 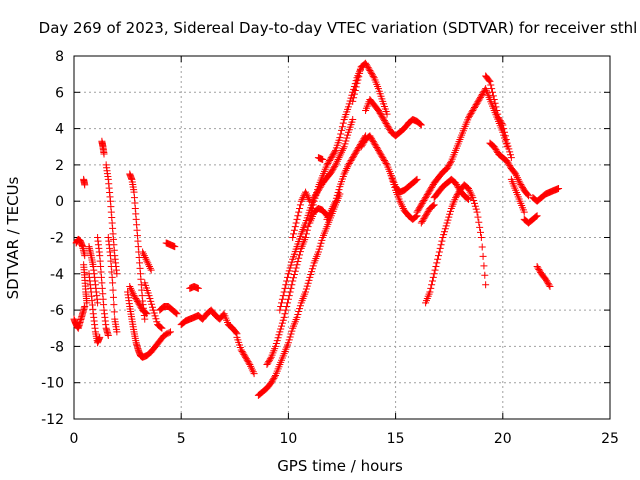 I want to click on y-tick-label: -6, so click(x=57, y=311).